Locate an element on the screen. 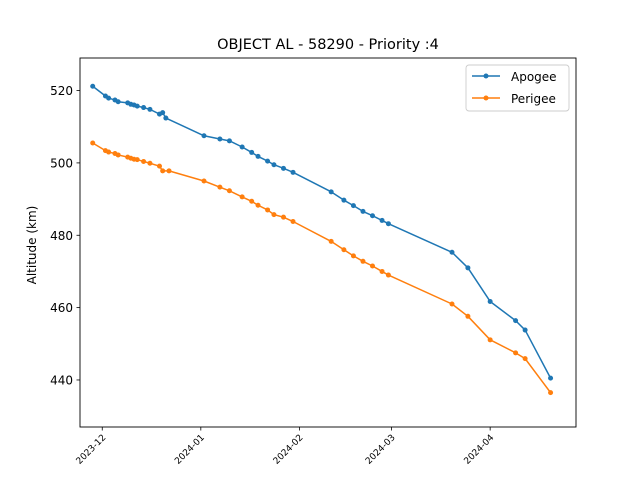 This screenshot has width=640, height=480. chart-title: OBJECT AL - 58290 - Priority :4 is located at coordinates (328, 45).